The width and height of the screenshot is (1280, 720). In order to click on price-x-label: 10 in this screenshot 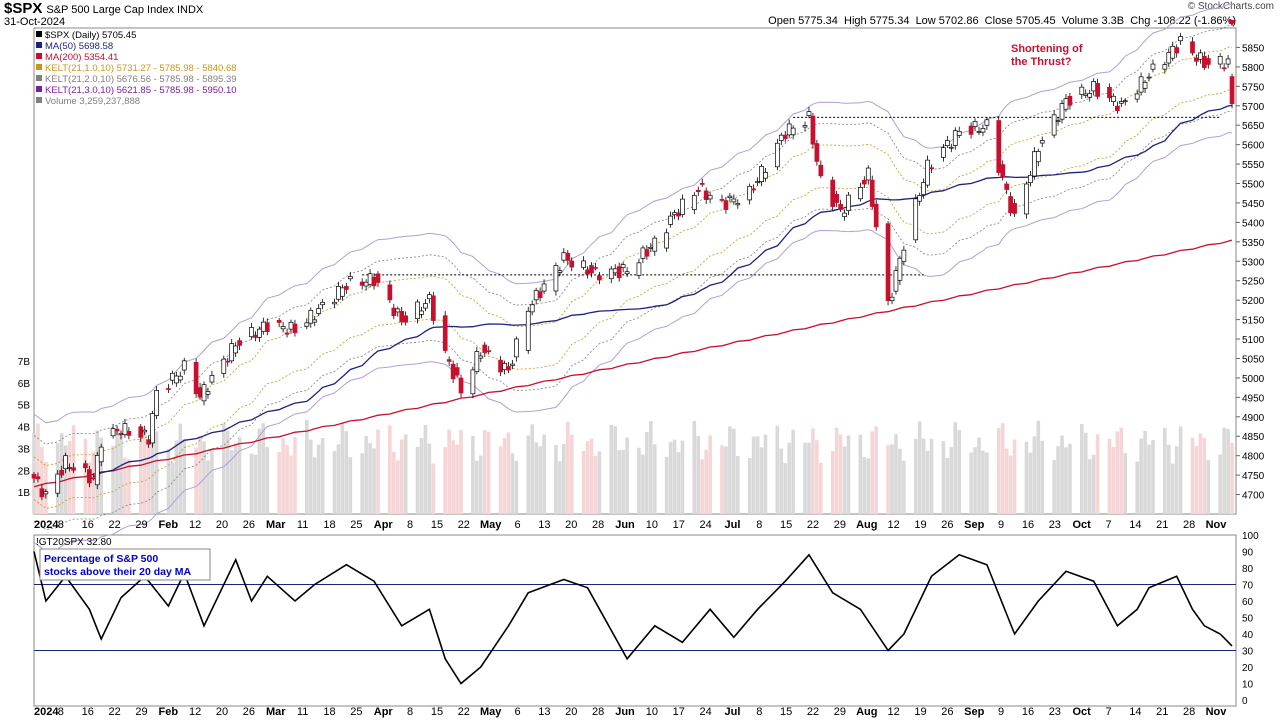, I will do `click(652, 525)`.